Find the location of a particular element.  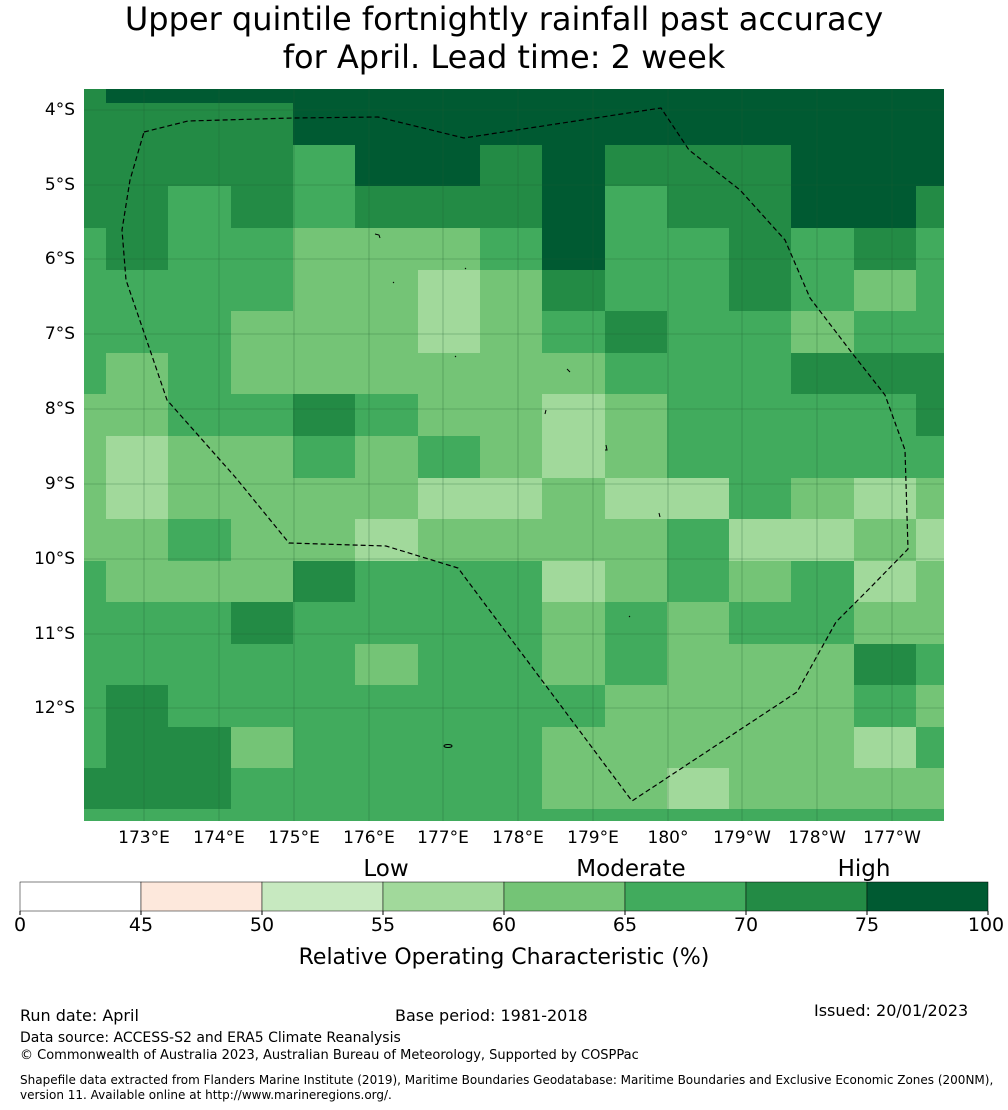

lon-label-176e: 176°E is located at coordinates (369, 838).